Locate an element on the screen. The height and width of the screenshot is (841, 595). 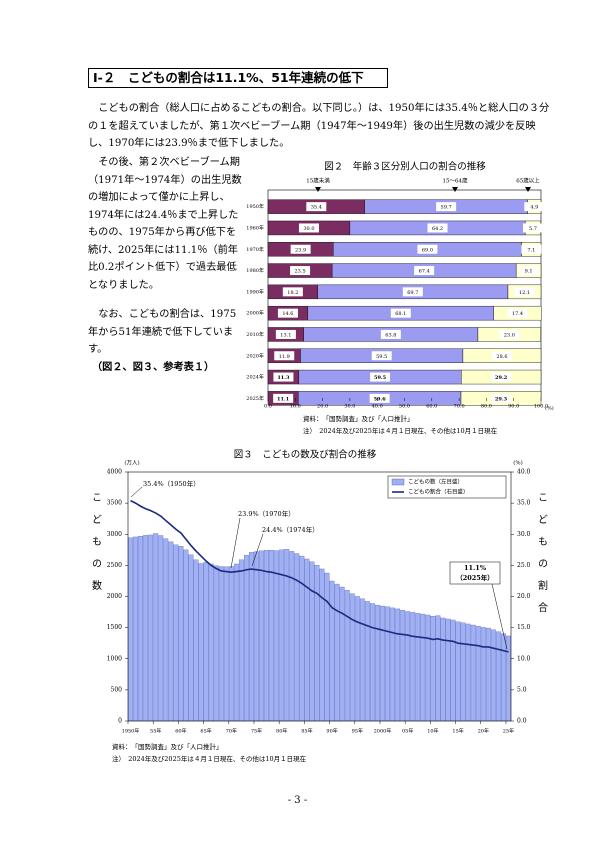
legend-label: 65歳以上 is located at coordinates (528, 181).